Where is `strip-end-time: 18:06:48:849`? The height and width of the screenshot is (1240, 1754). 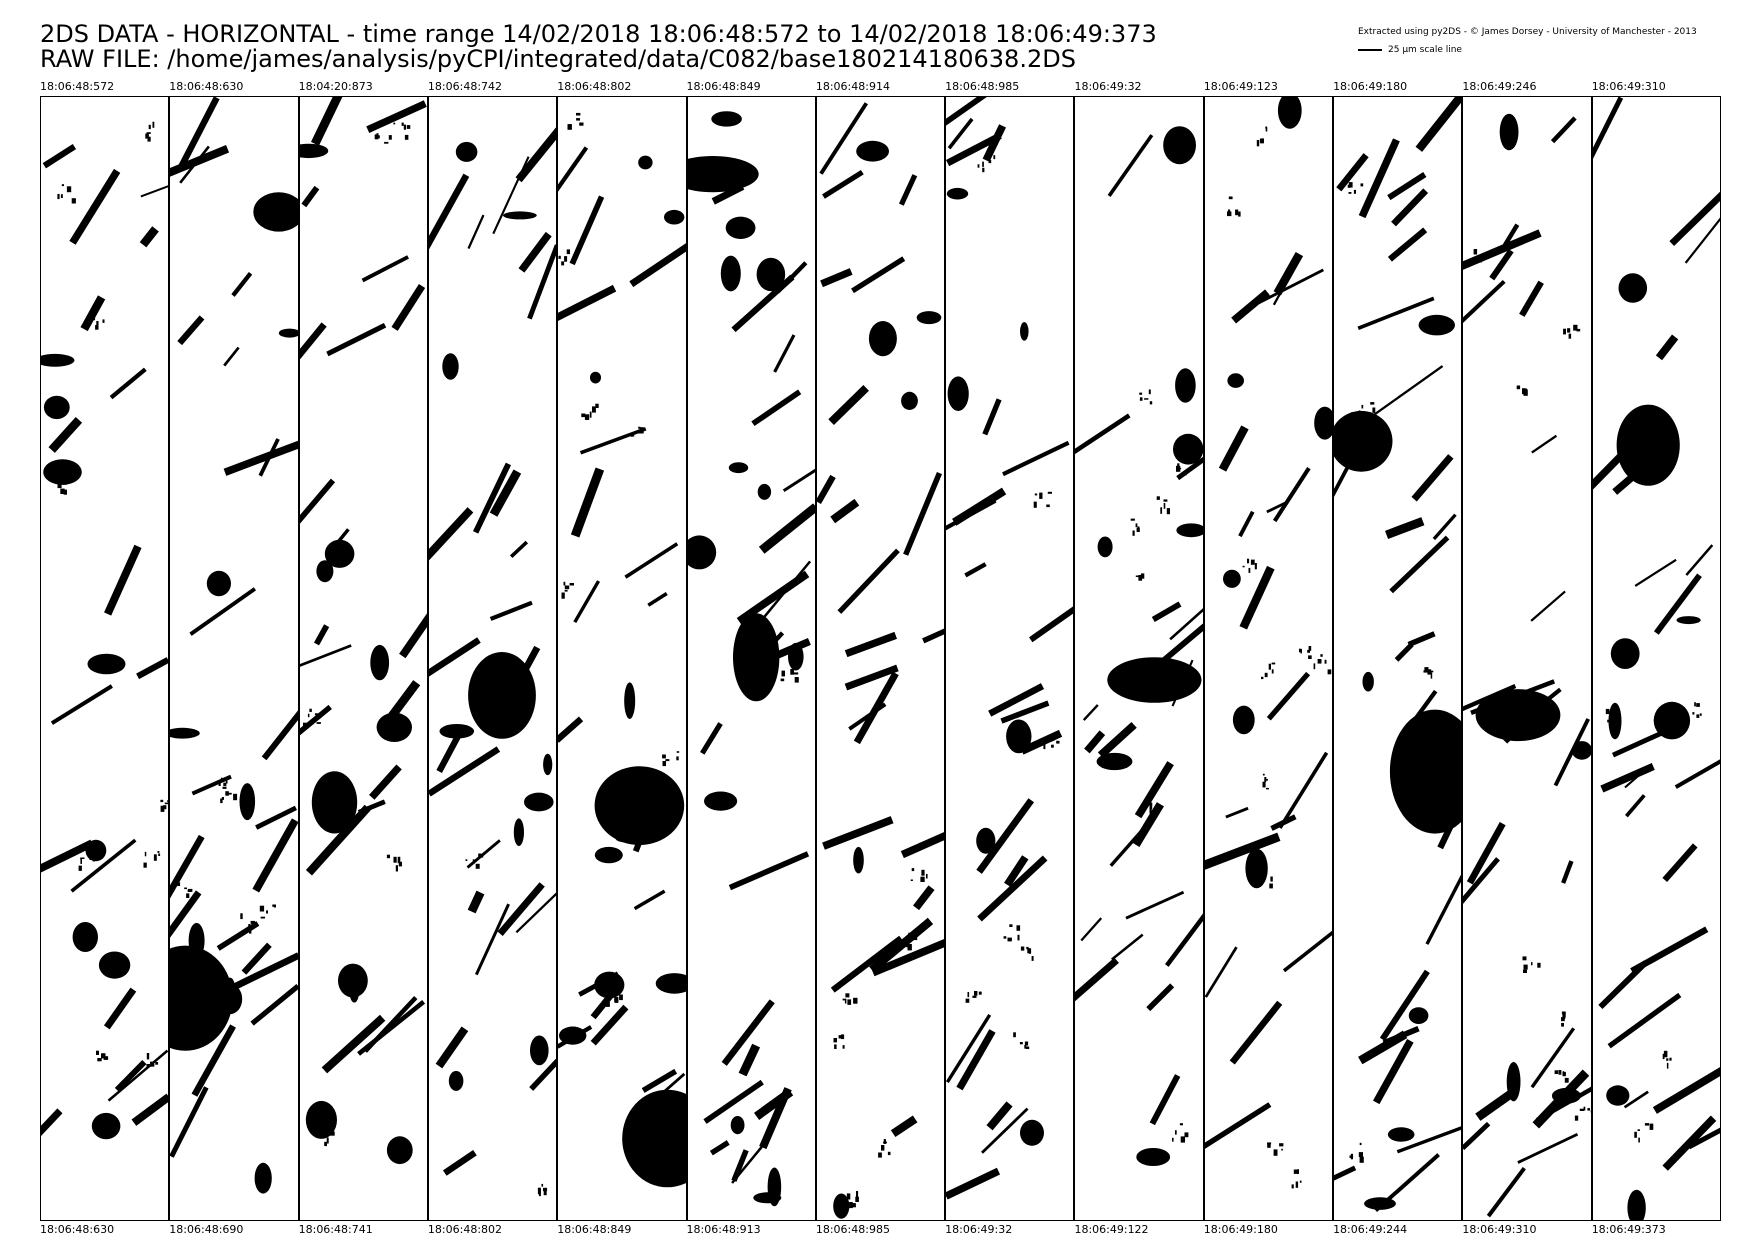
strip-end-time: 18:06:48:849 is located at coordinates (594, 1229).